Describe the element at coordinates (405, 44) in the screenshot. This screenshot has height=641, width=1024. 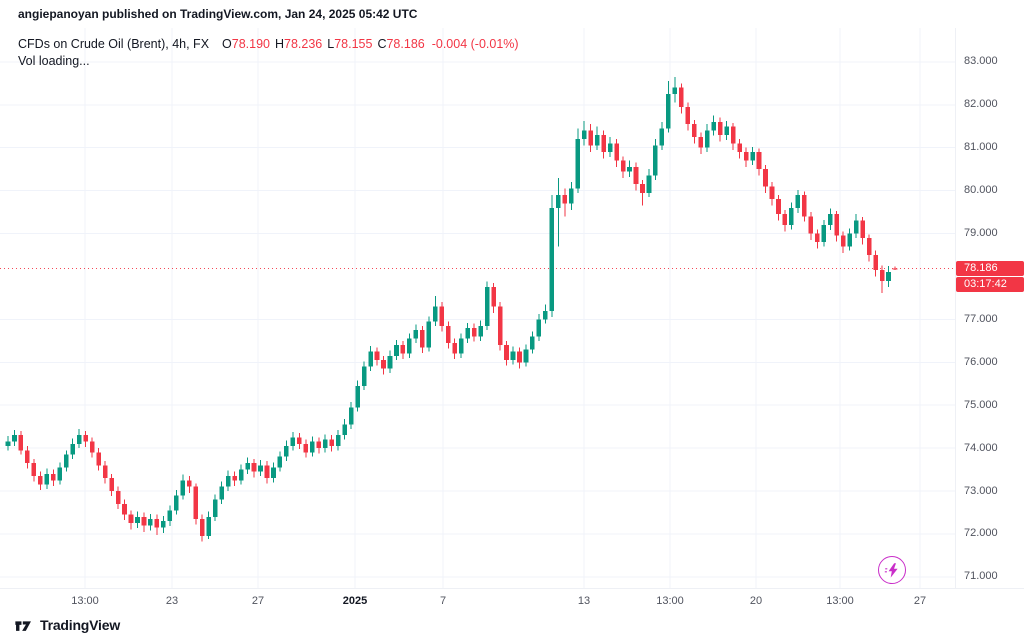
I see `close-value: 78.186` at that location.